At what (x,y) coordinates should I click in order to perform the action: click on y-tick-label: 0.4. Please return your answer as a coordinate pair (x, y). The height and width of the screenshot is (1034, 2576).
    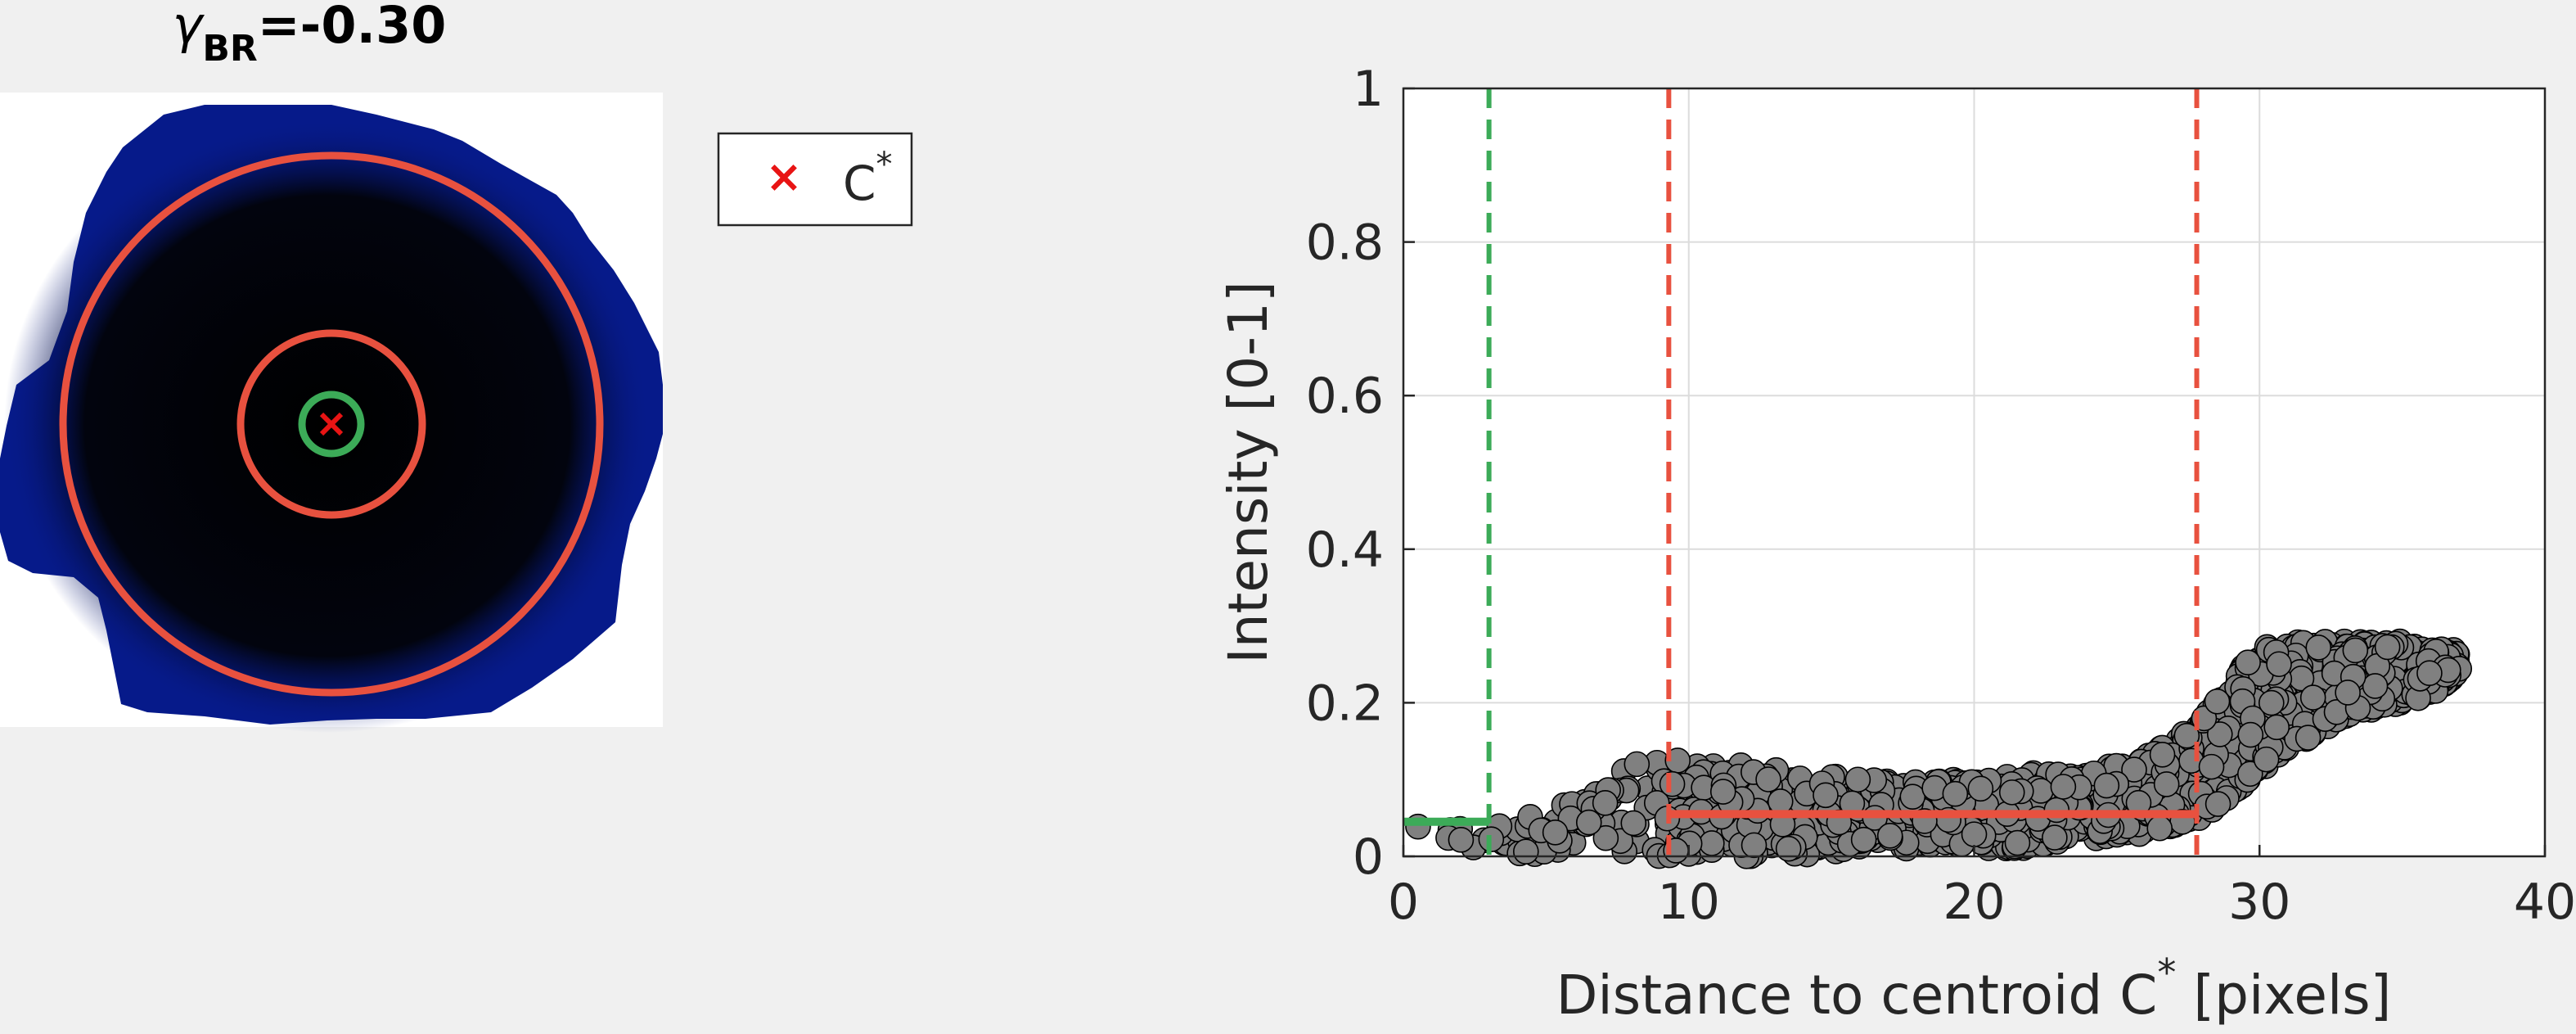
    Looking at the image, I should click on (1345, 550).